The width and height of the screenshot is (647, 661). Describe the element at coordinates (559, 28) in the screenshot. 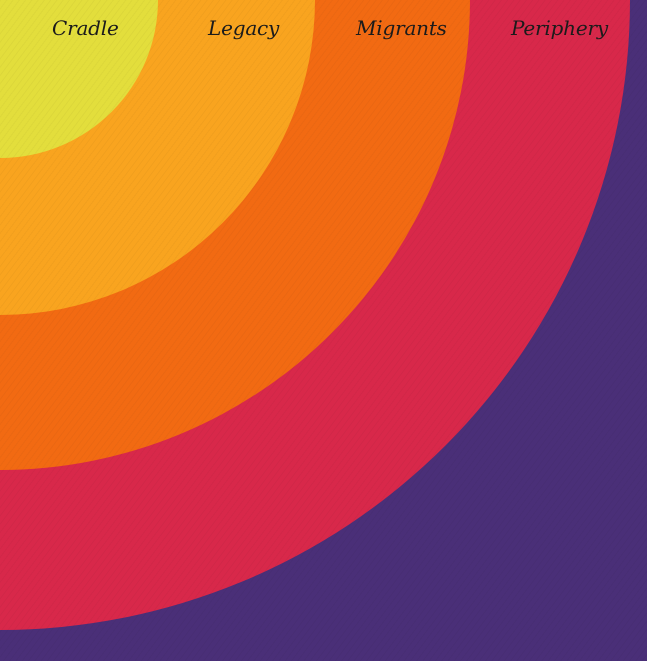

I see `label-periphery: Periphery` at that location.